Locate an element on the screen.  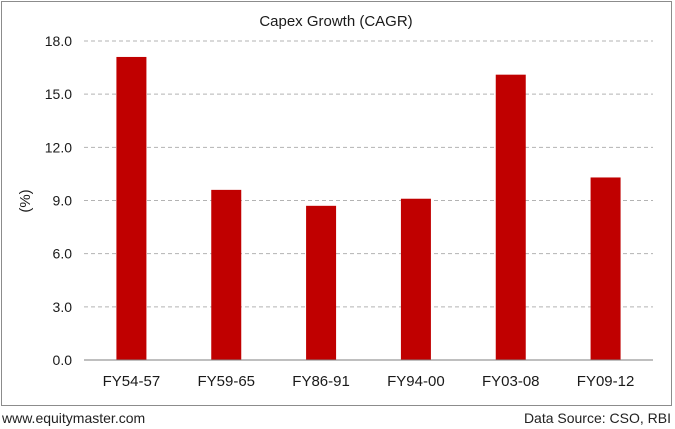
x-tick-label: FY59-65 is located at coordinates (226, 381).